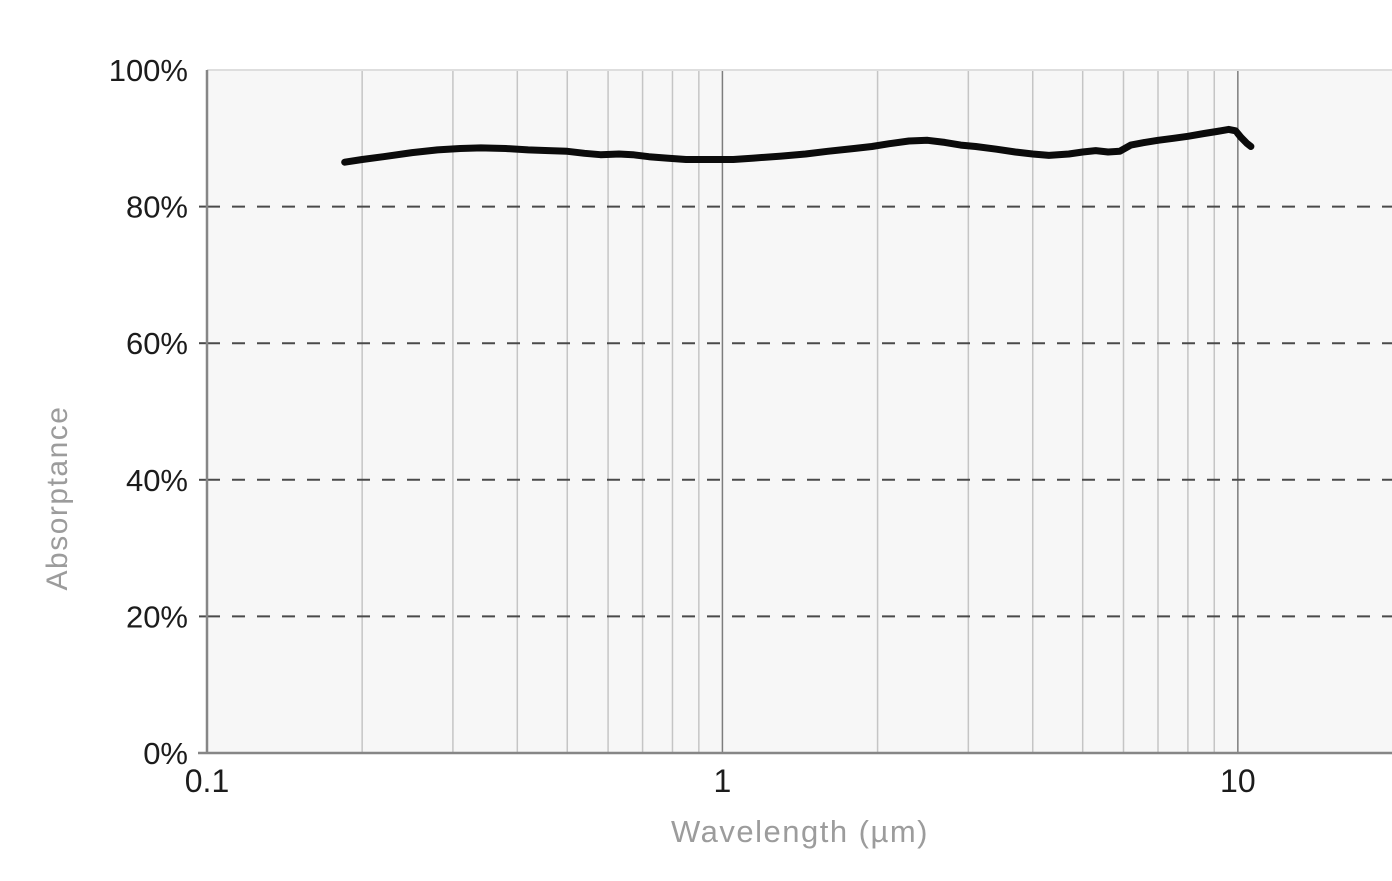  Describe the element at coordinates (57, 498) in the screenshot. I see `y-axis-title: Absorptance` at that location.